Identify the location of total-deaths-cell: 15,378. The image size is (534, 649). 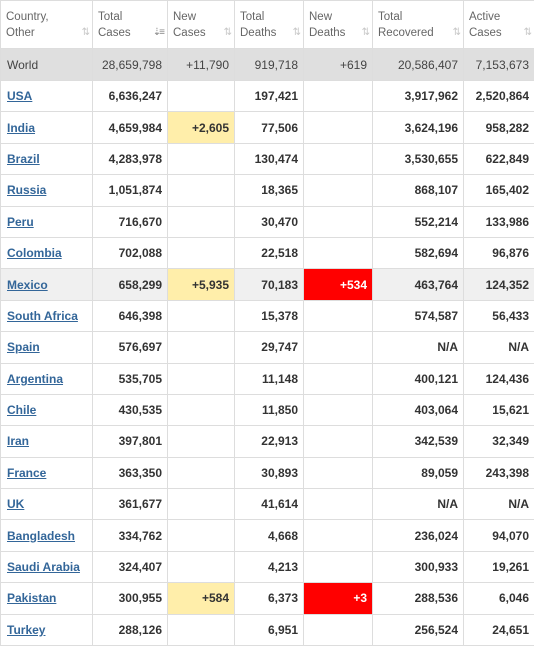
(269, 316).